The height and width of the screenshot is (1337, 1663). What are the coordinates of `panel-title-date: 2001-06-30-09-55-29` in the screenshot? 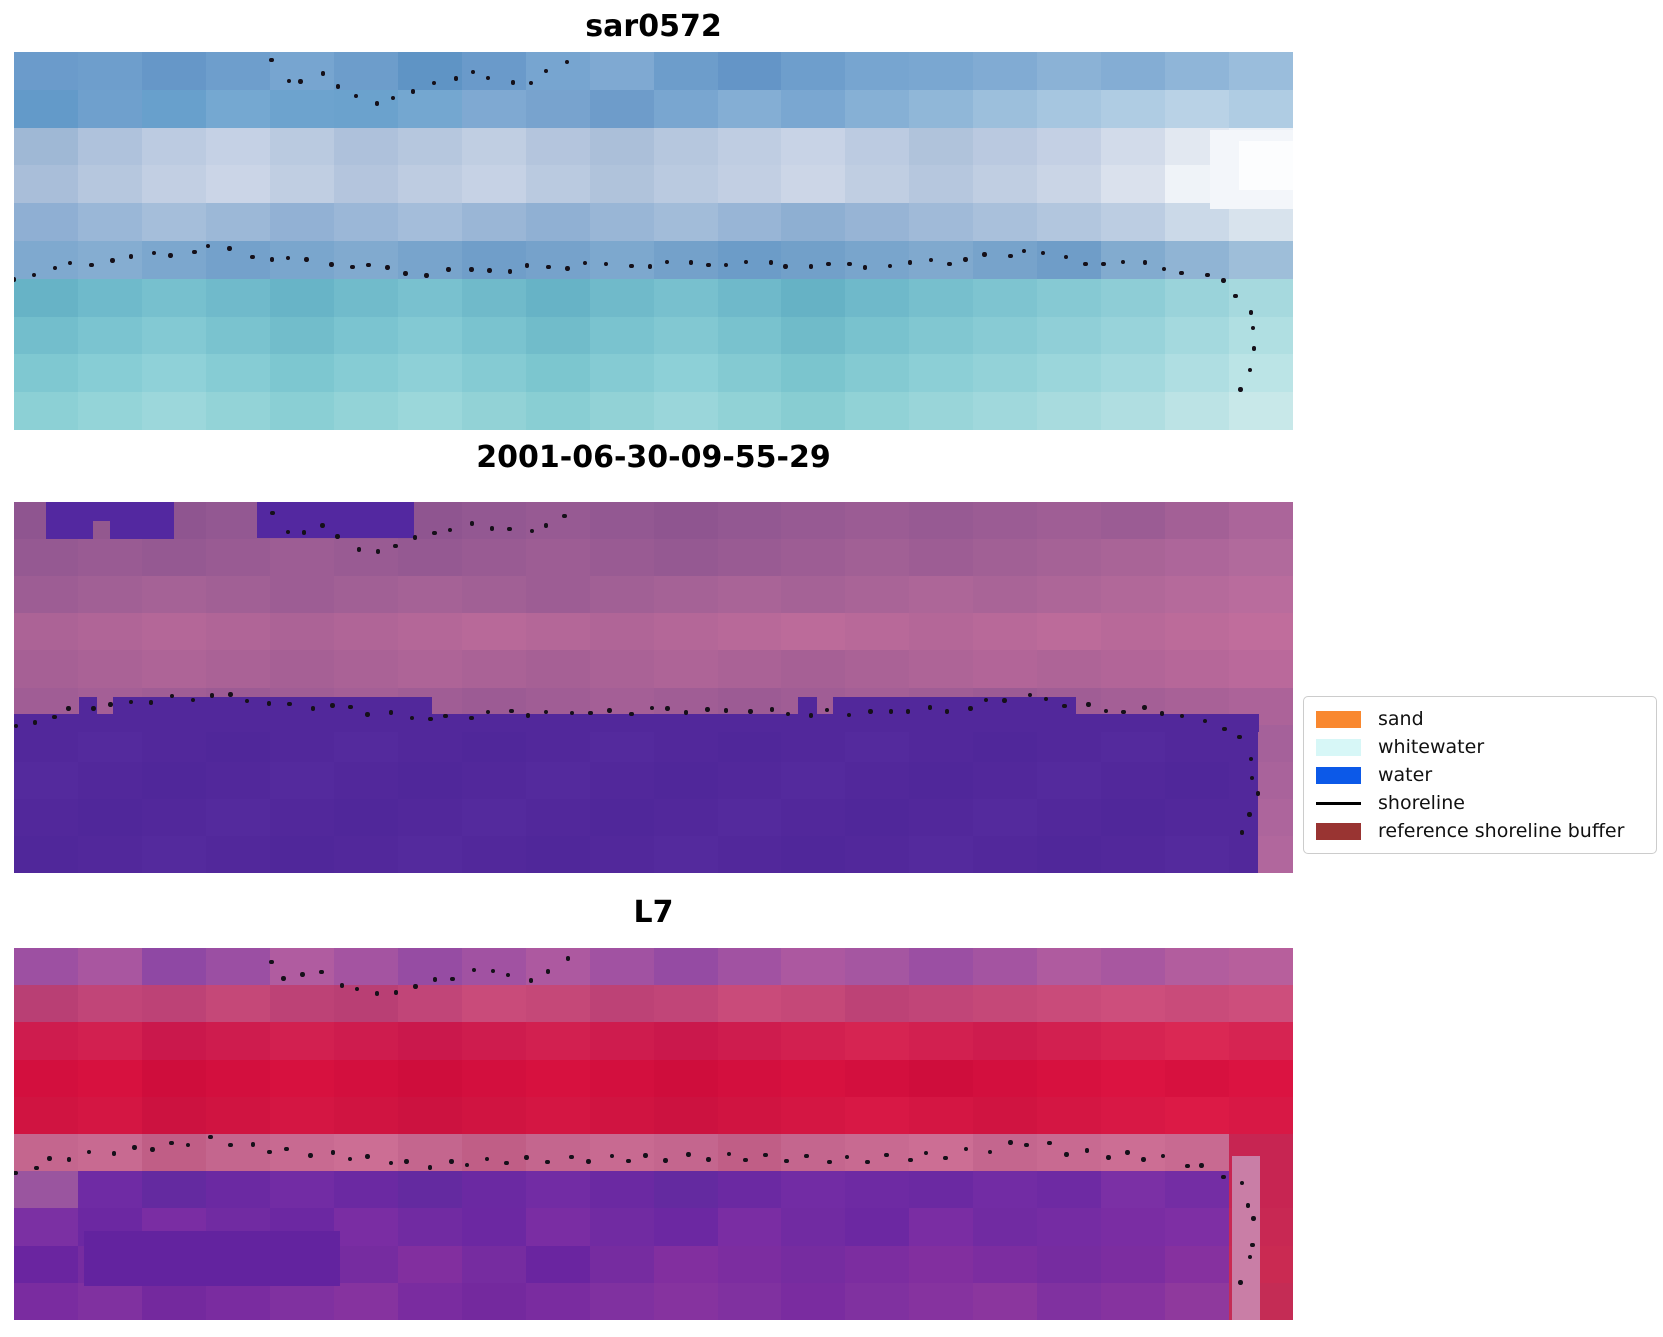 It's located at (653, 457).